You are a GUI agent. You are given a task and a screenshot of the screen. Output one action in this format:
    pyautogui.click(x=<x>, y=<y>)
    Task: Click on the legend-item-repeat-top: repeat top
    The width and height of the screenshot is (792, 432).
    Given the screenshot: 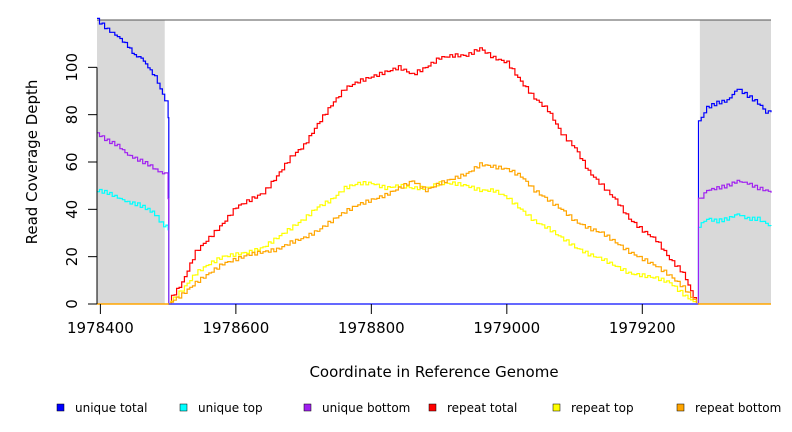 What is the action you would take?
    pyautogui.click(x=593, y=408)
    